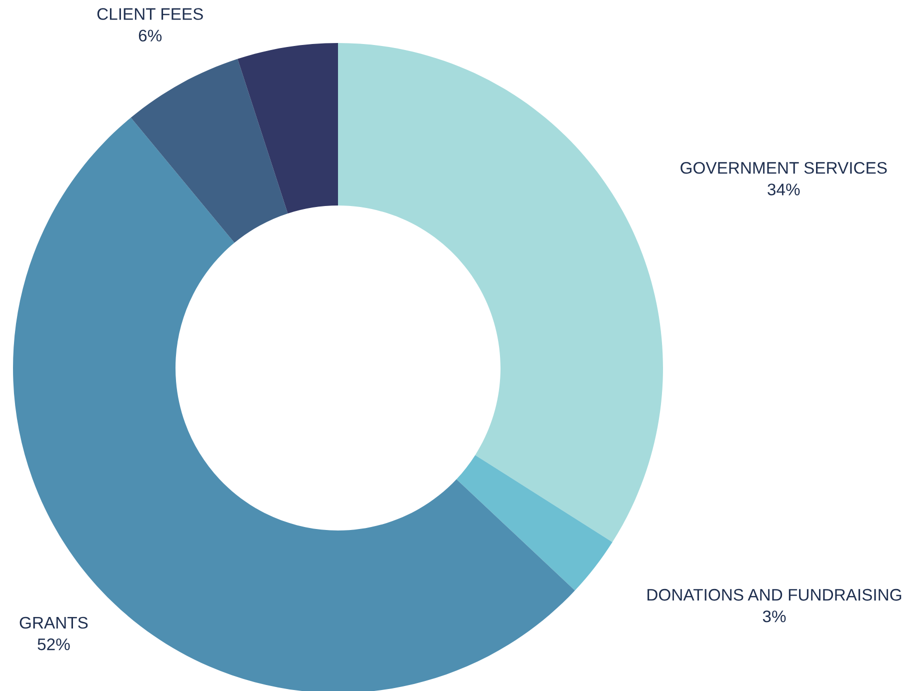 The image size is (907, 691). I want to click on data-label: 34%, so click(784, 190).